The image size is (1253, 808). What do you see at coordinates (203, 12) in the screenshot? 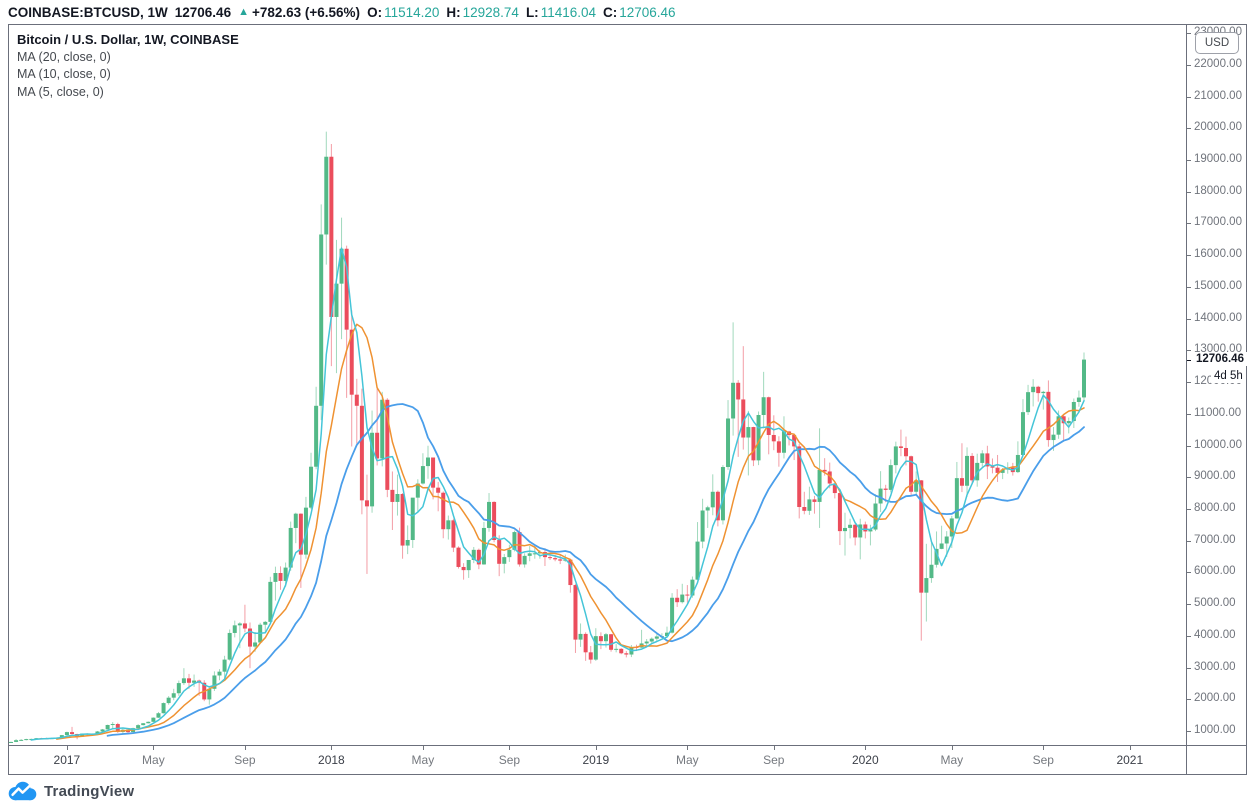
I see `last-price: 12706.46` at bounding box center [203, 12].